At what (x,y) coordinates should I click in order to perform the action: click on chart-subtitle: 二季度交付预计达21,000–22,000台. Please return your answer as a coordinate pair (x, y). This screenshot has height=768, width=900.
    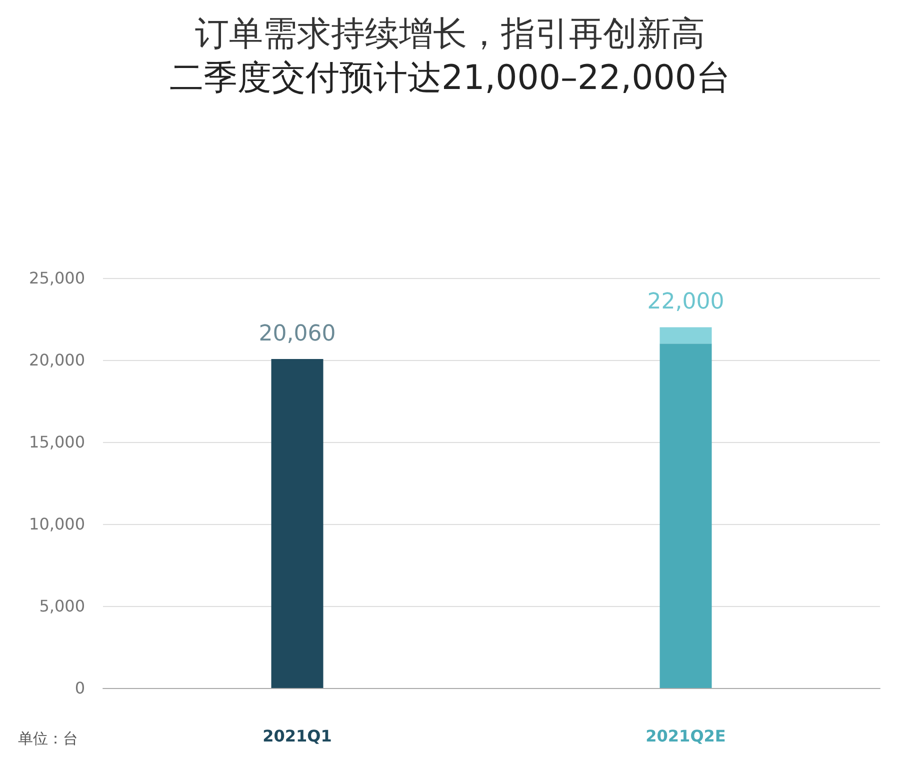
    Looking at the image, I should click on (450, 78).